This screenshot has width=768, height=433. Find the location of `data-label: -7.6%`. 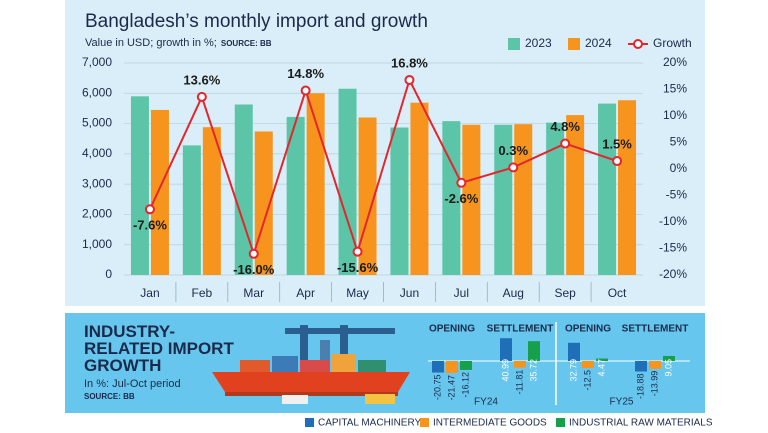

data-label: -7.6% is located at coordinates (150, 225).